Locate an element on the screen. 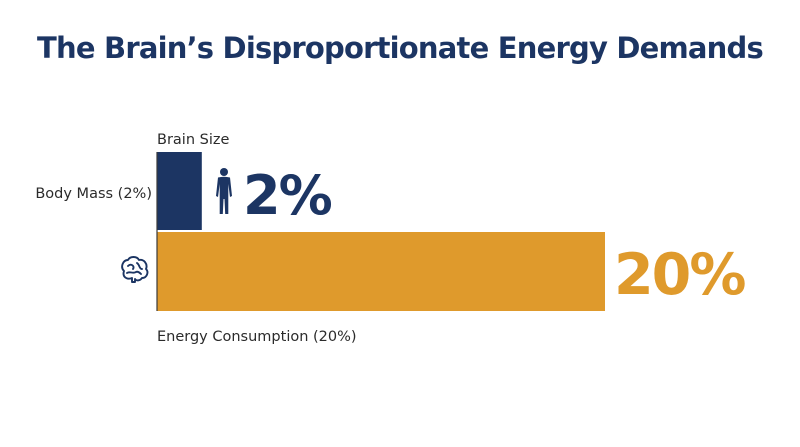  value-label-brain-size: 2% is located at coordinates (287, 195).